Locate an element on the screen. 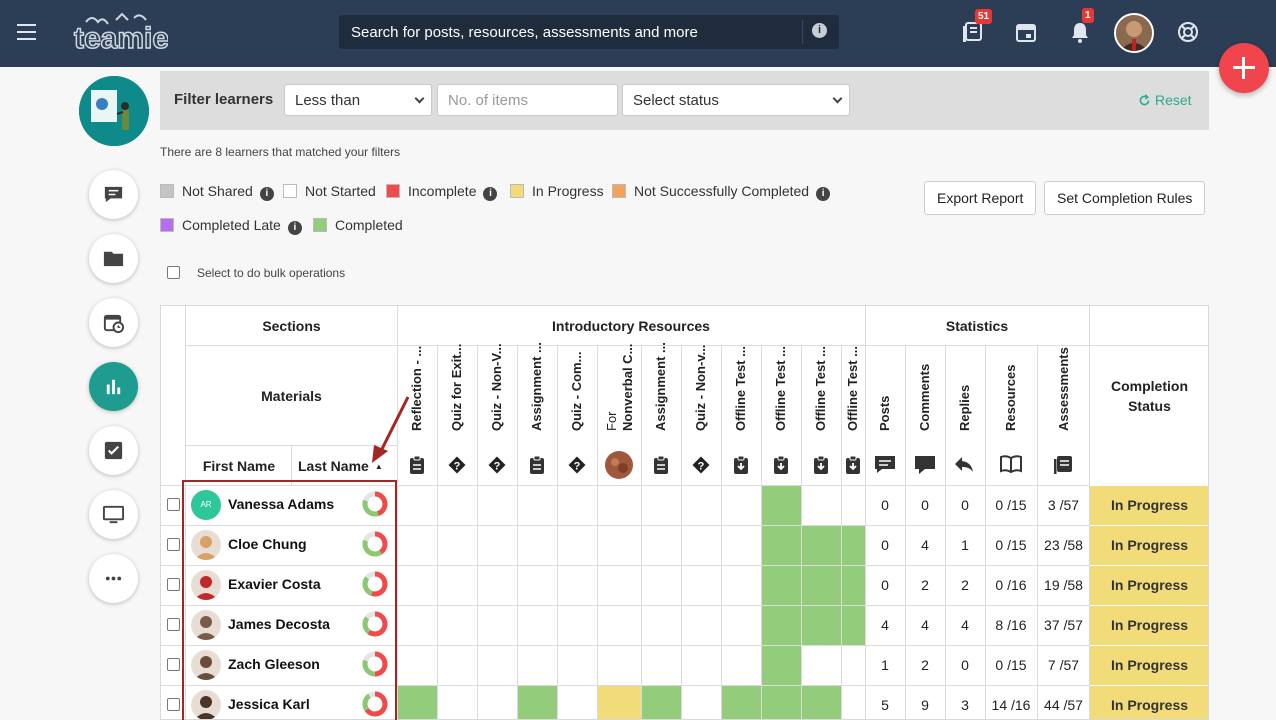  stat-column-title: Posts is located at coordinates (885, 396).